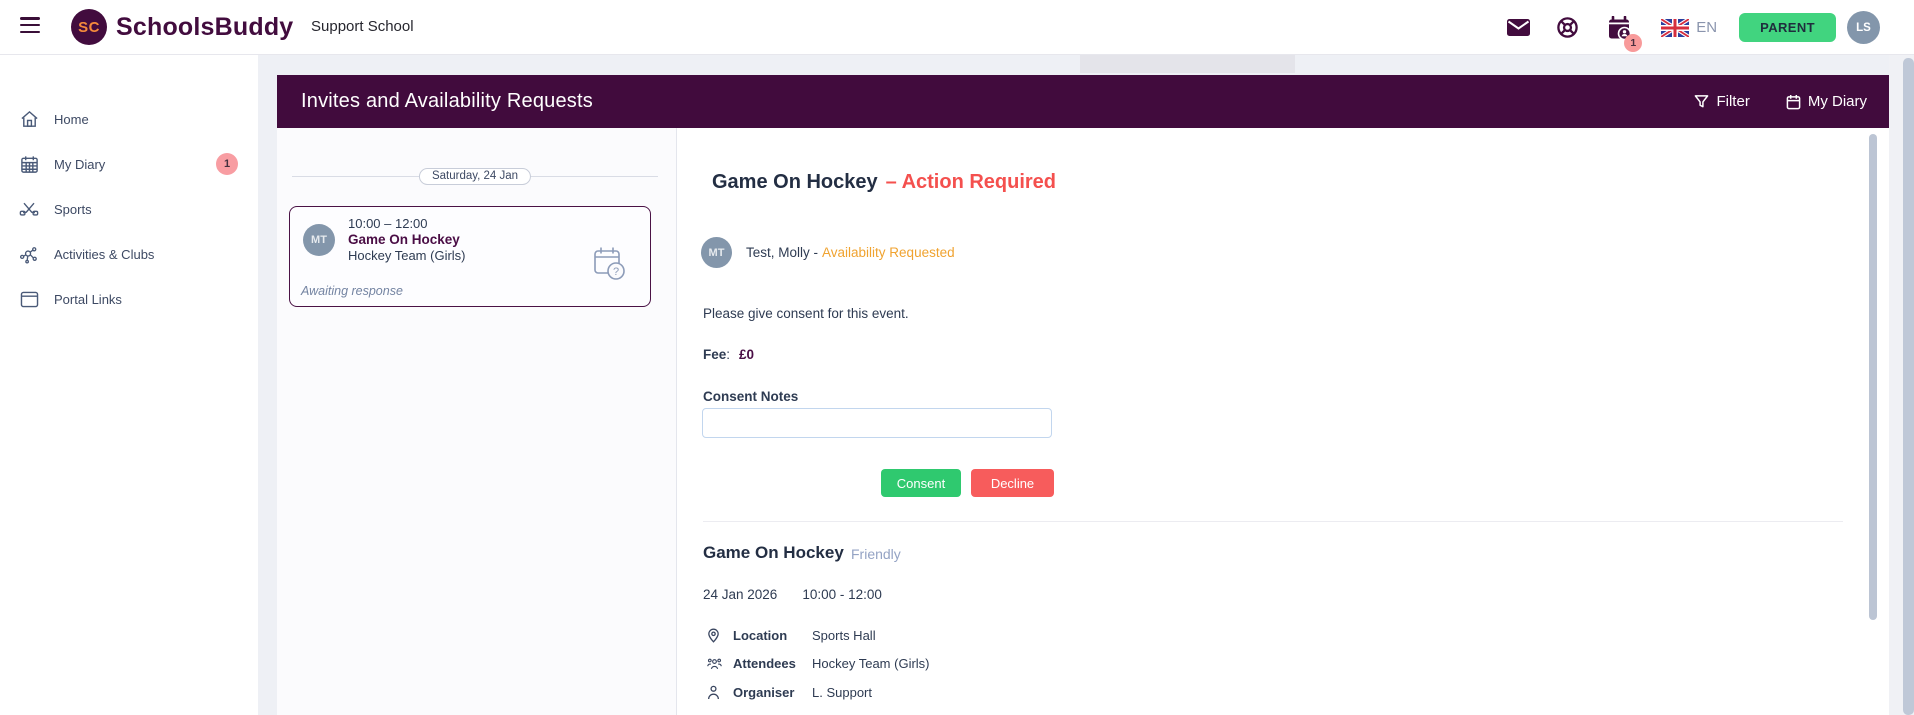 The width and height of the screenshot is (1914, 715). What do you see at coordinates (104, 254) in the screenshot?
I see `sidebar-item-label: Activities & Clubs` at bounding box center [104, 254].